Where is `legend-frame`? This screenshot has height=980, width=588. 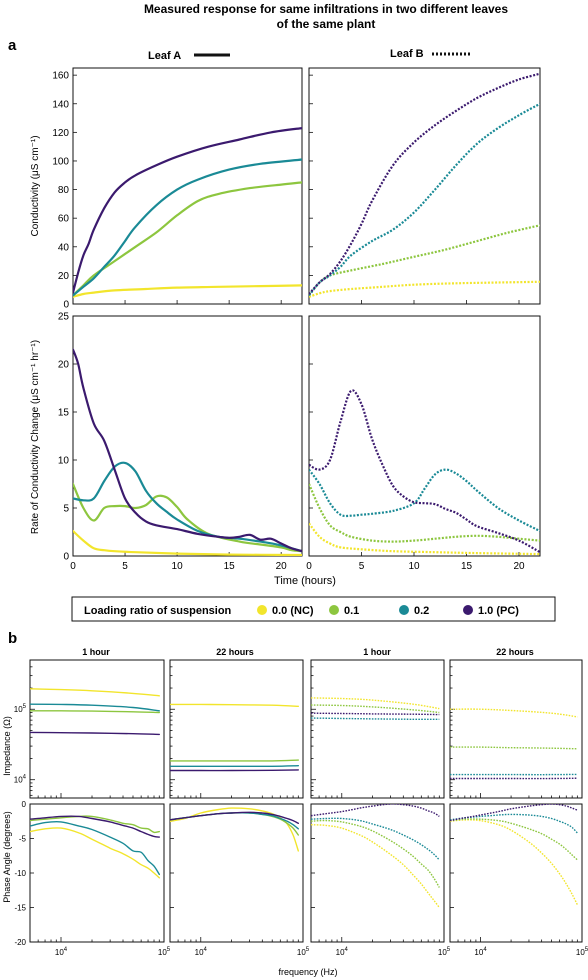 legend-frame is located at coordinates (313, 609).